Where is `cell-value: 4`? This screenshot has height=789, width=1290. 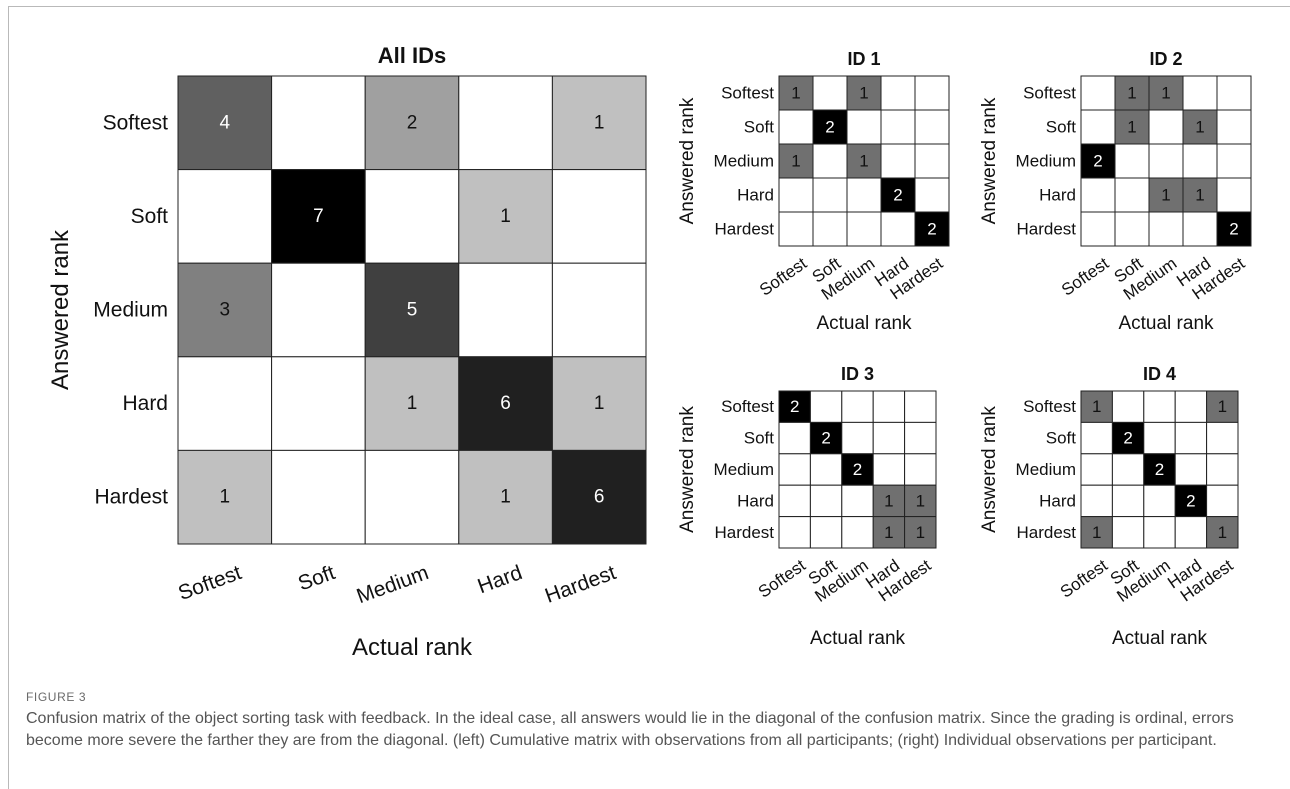
cell-value: 4 is located at coordinates (225, 122).